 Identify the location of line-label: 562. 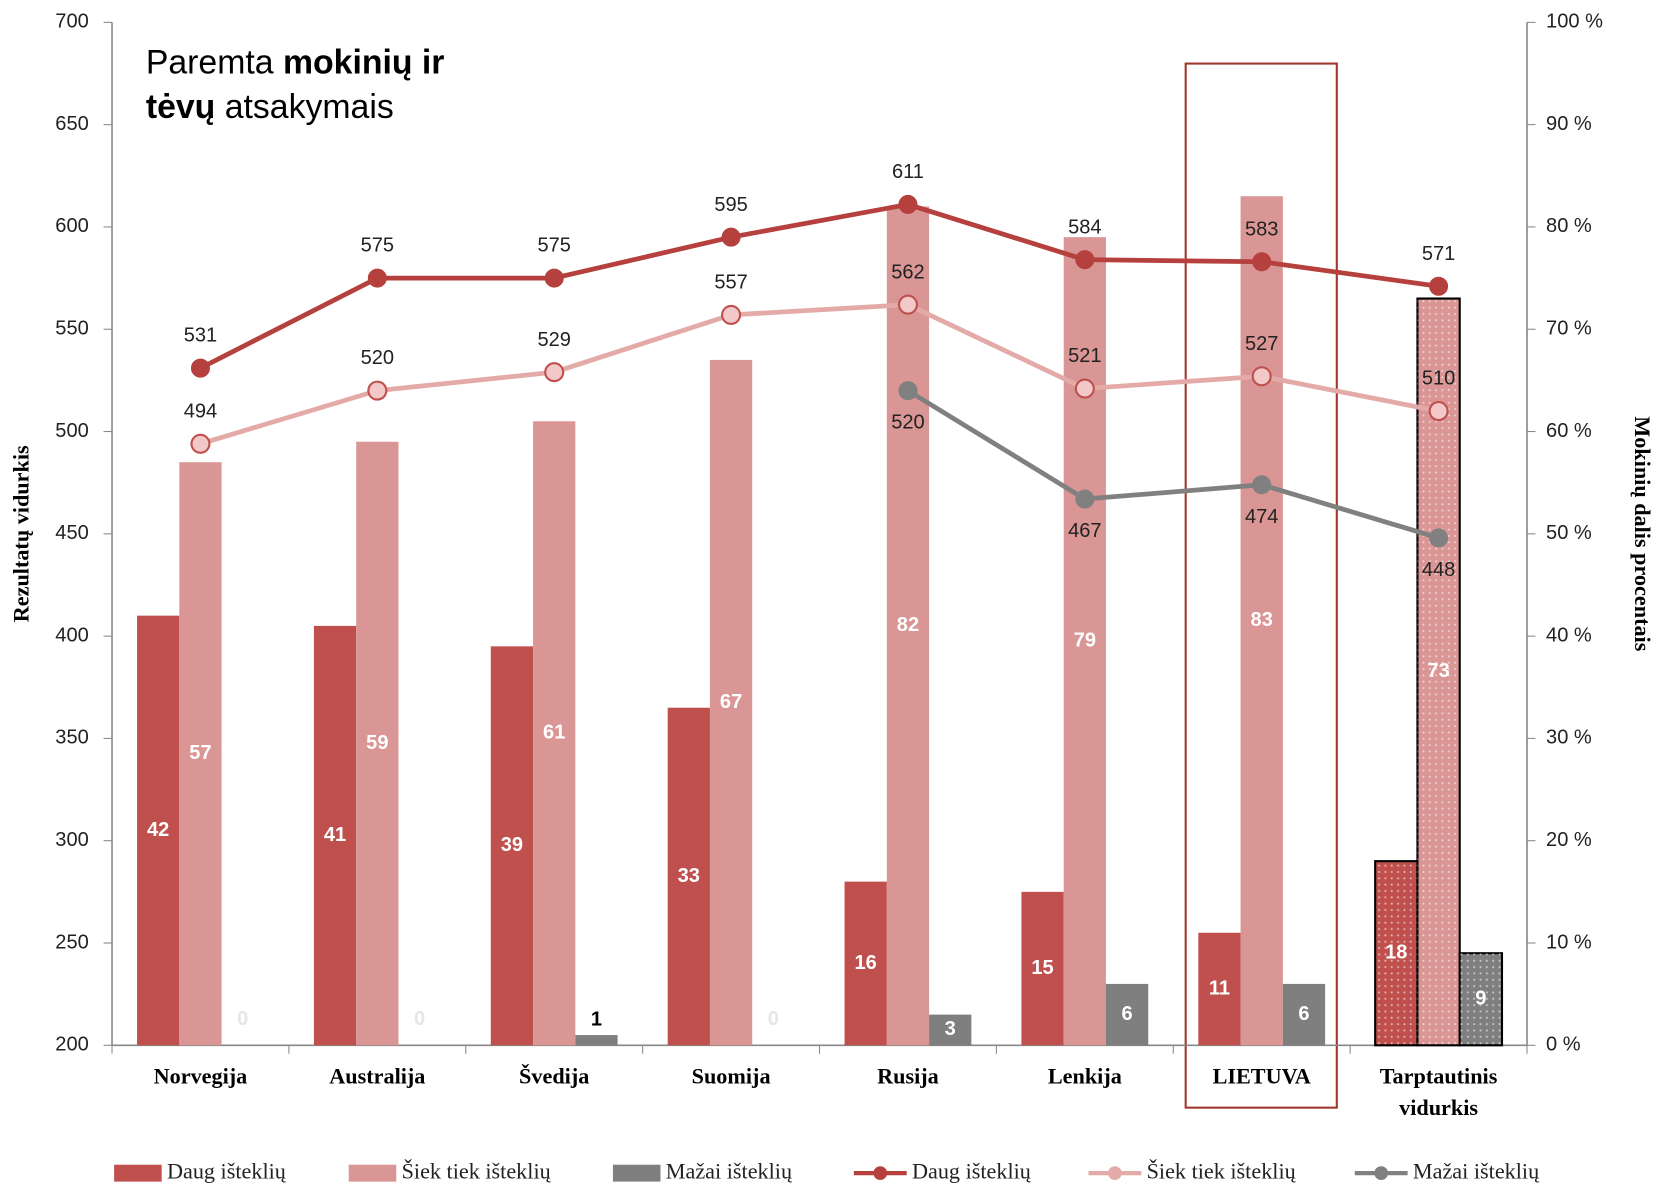
(907, 272).